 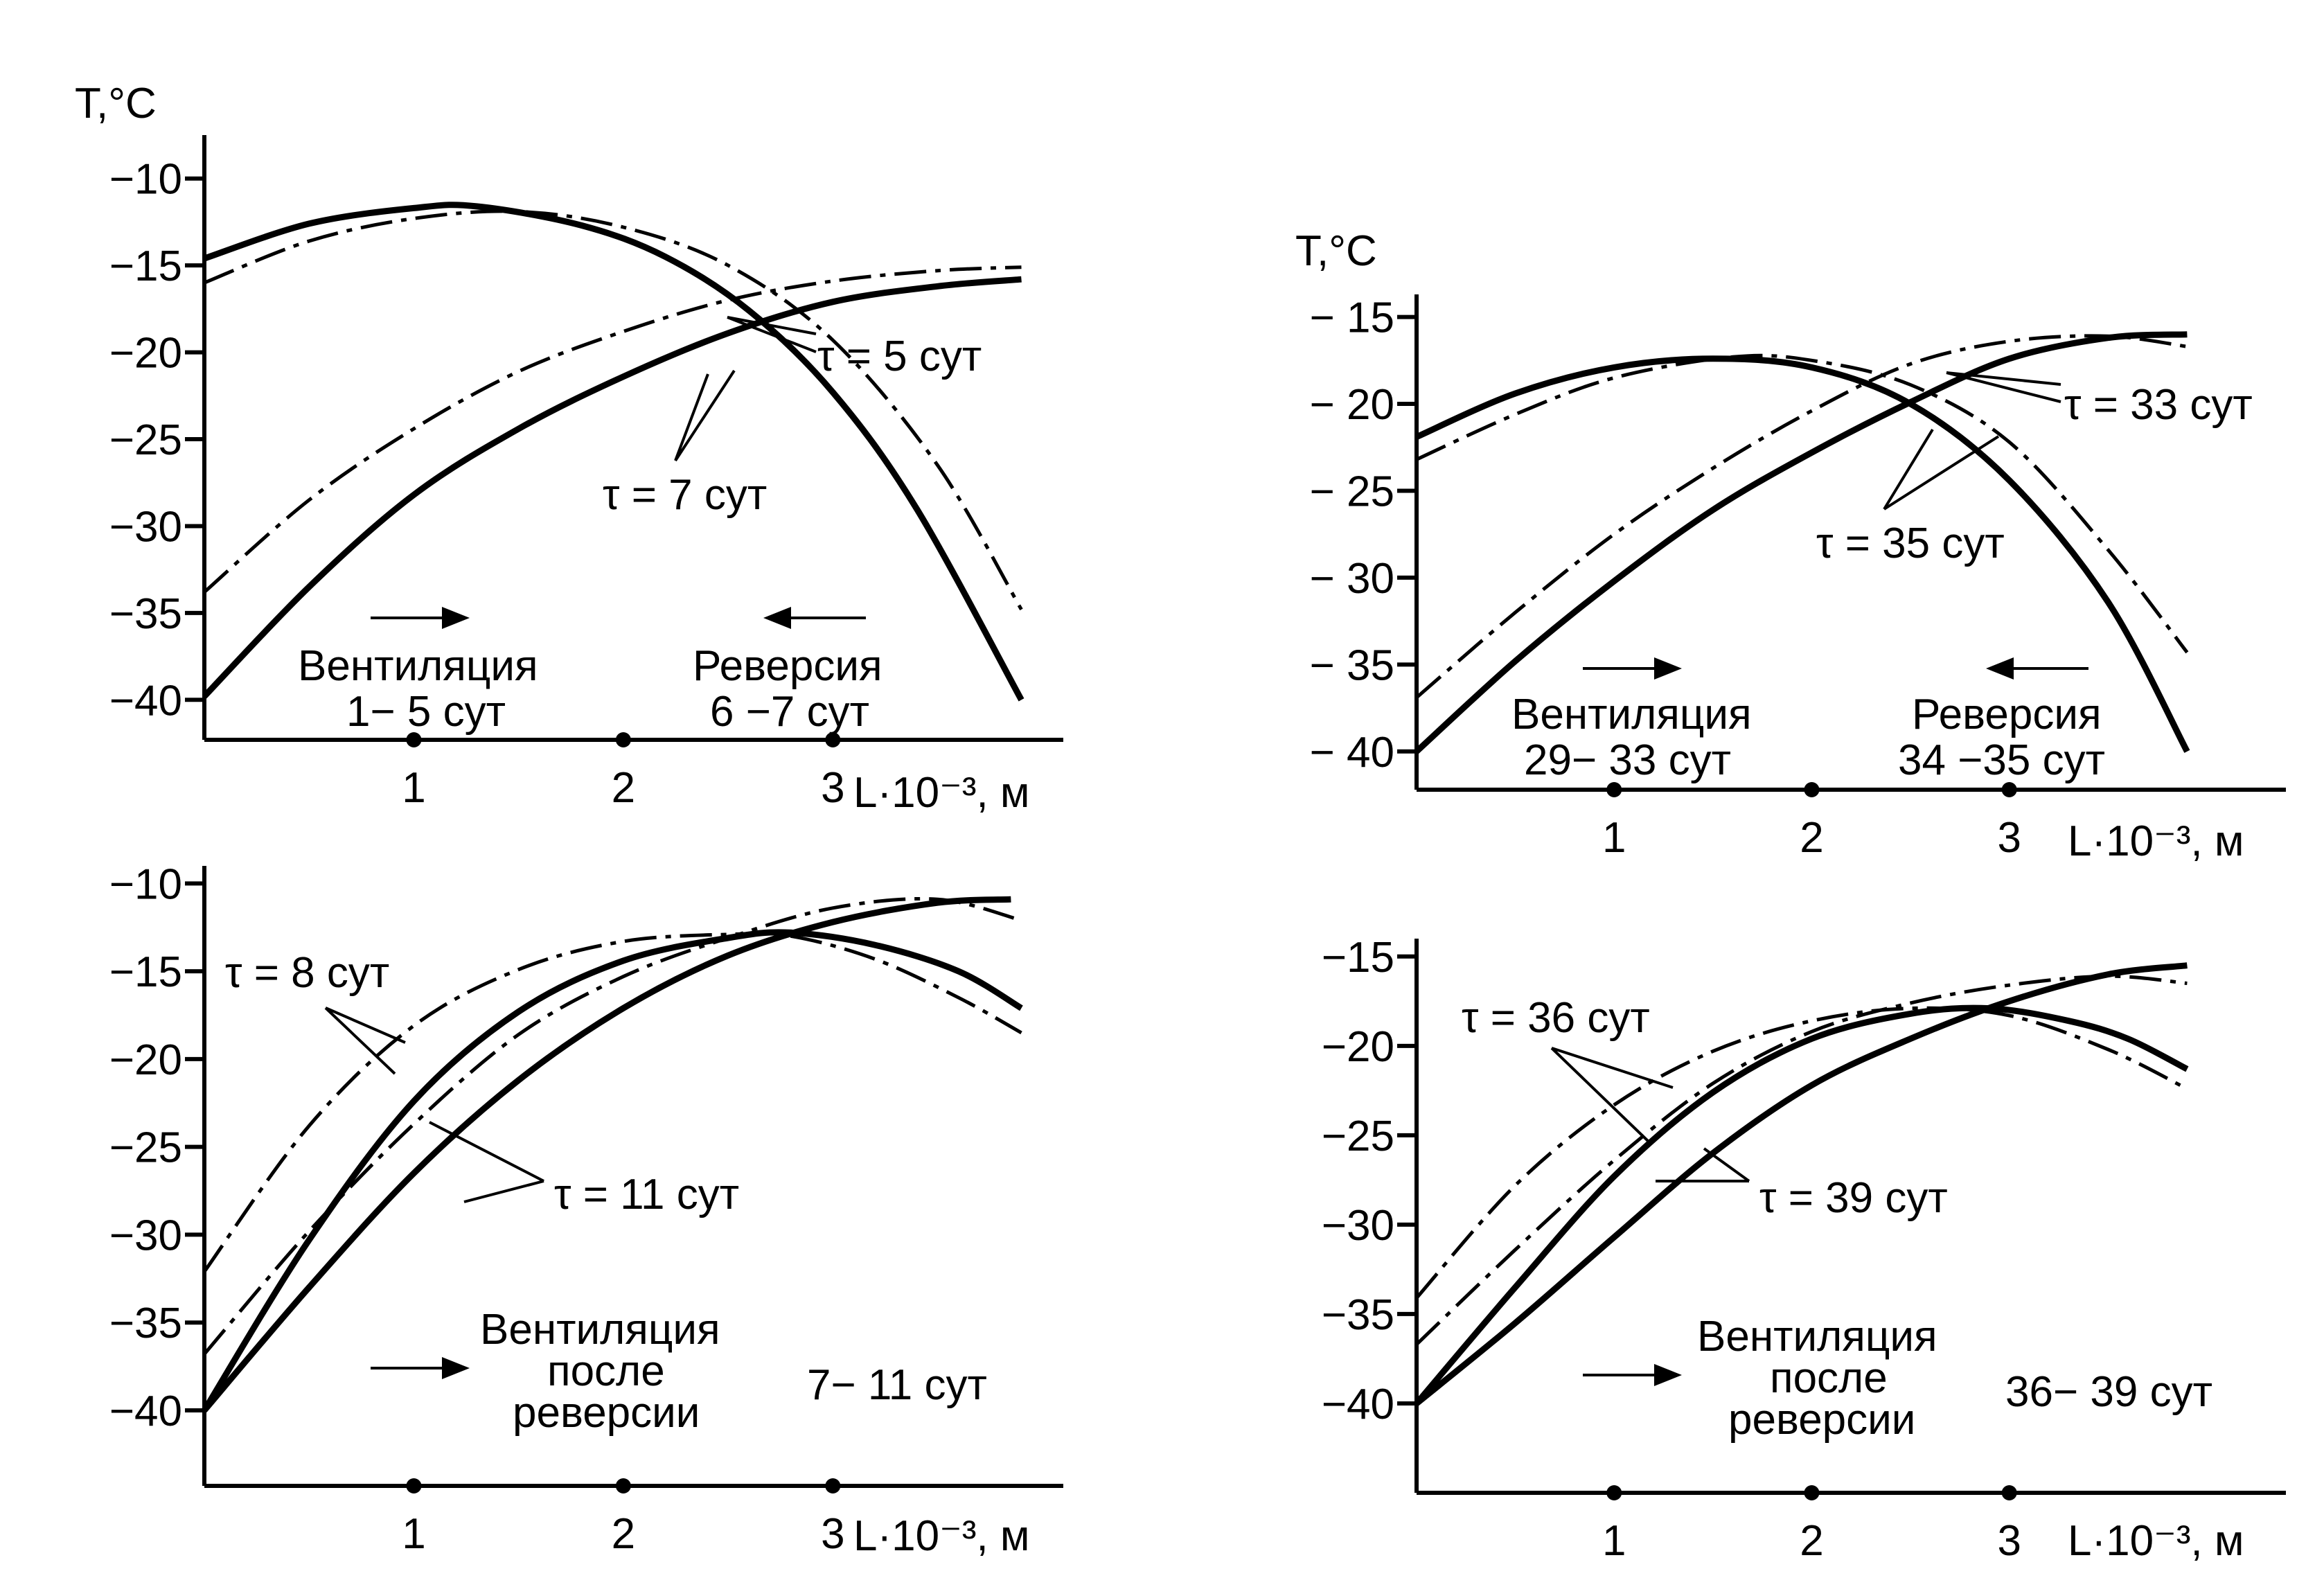 I want to click on y-tick-label: − 35, so click(x=1352, y=665).